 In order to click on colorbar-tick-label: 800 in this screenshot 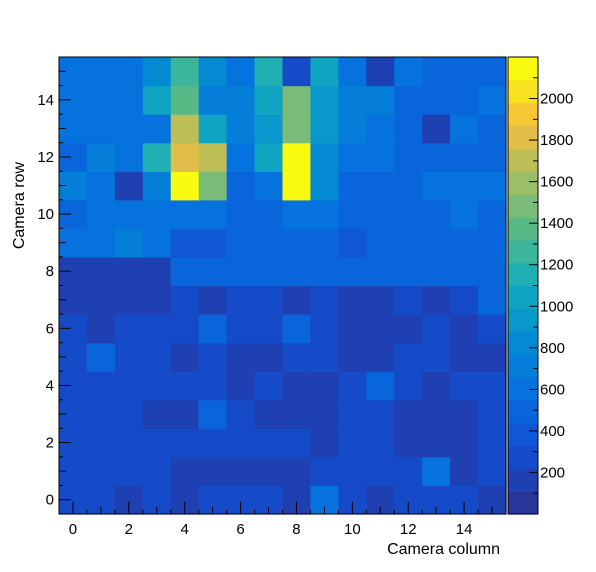, I will do `click(552, 348)`.